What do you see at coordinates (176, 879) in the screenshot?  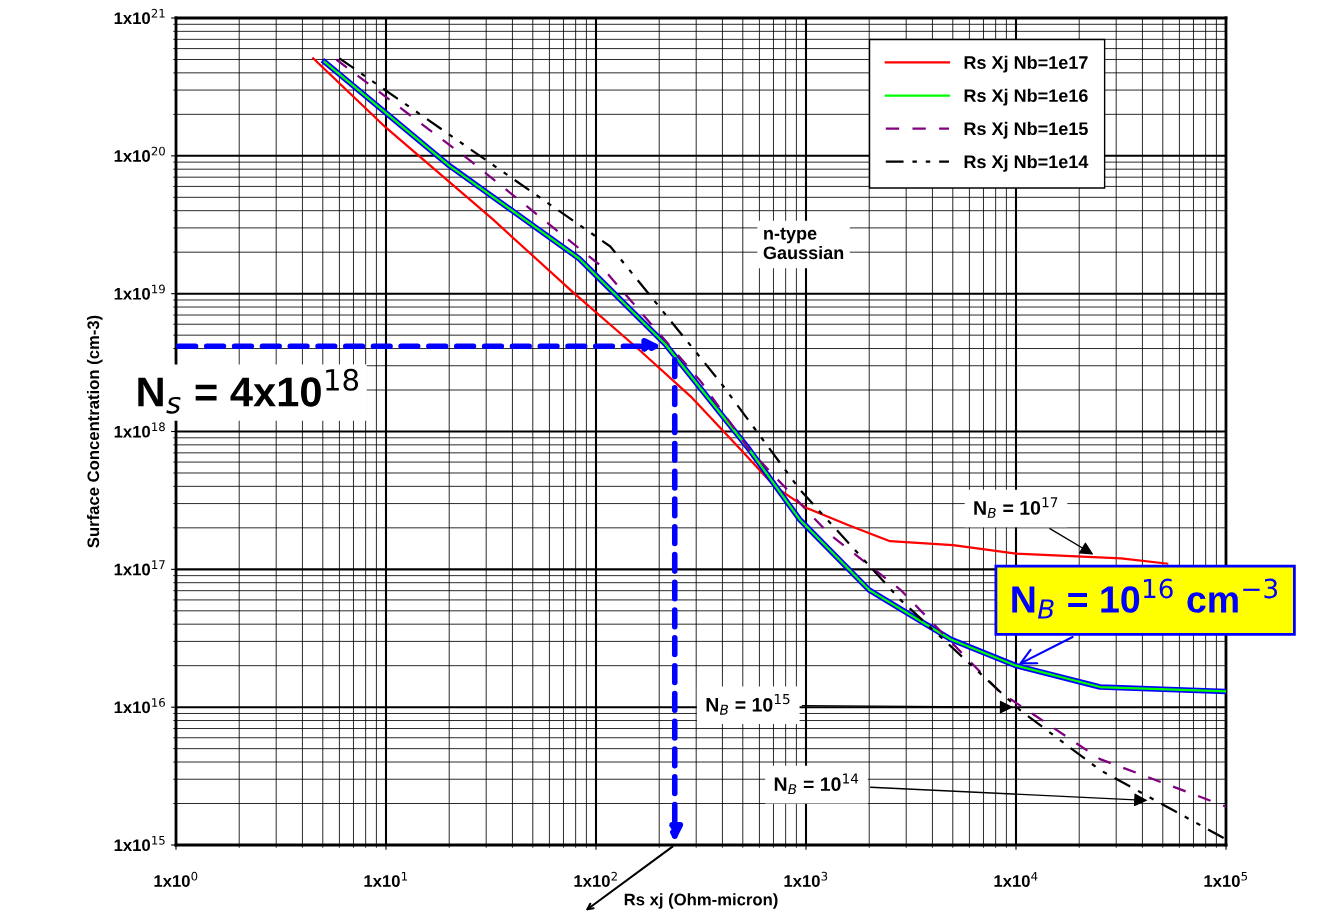 I see `x-tick-label: 1x10$^{0}$` at bounding box center [176, 879].